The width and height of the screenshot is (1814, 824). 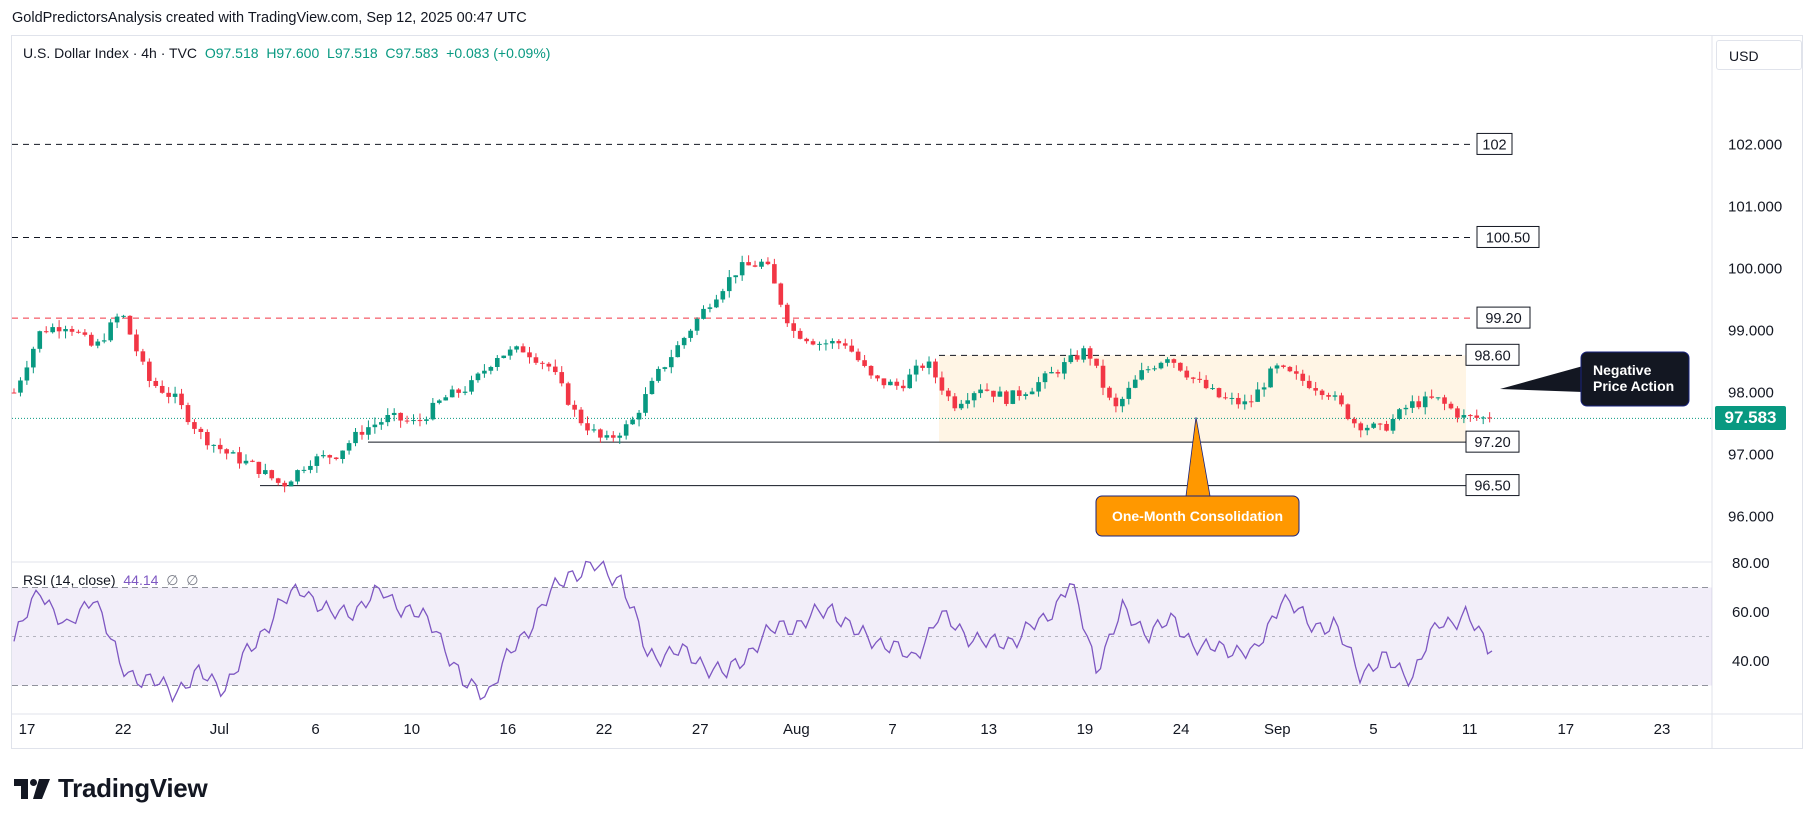 I want to click on rsi-legend: RSI (14, close) 44.14 ∅ ∅, so click(x=110, y=580).